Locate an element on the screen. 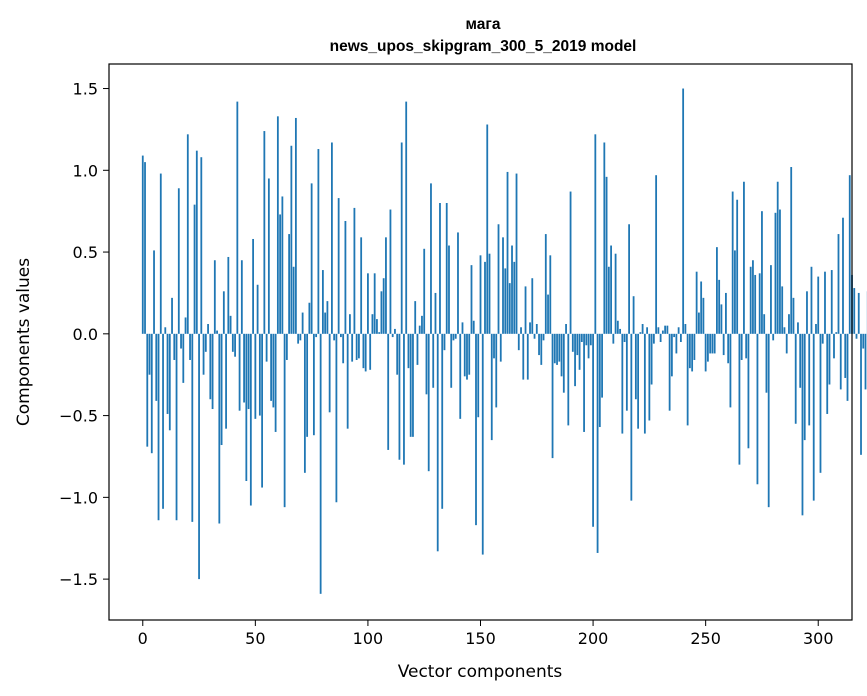 This screenshot has height=696, width=867. x-tick-label: 150 is located at coordinates (480, 638).